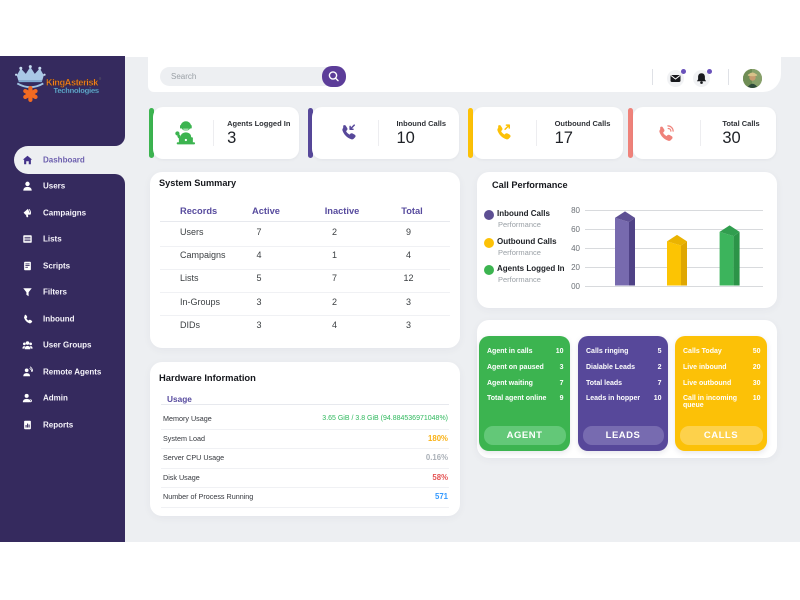  I want to click on svg-text: Technologies, so click(76, 90).